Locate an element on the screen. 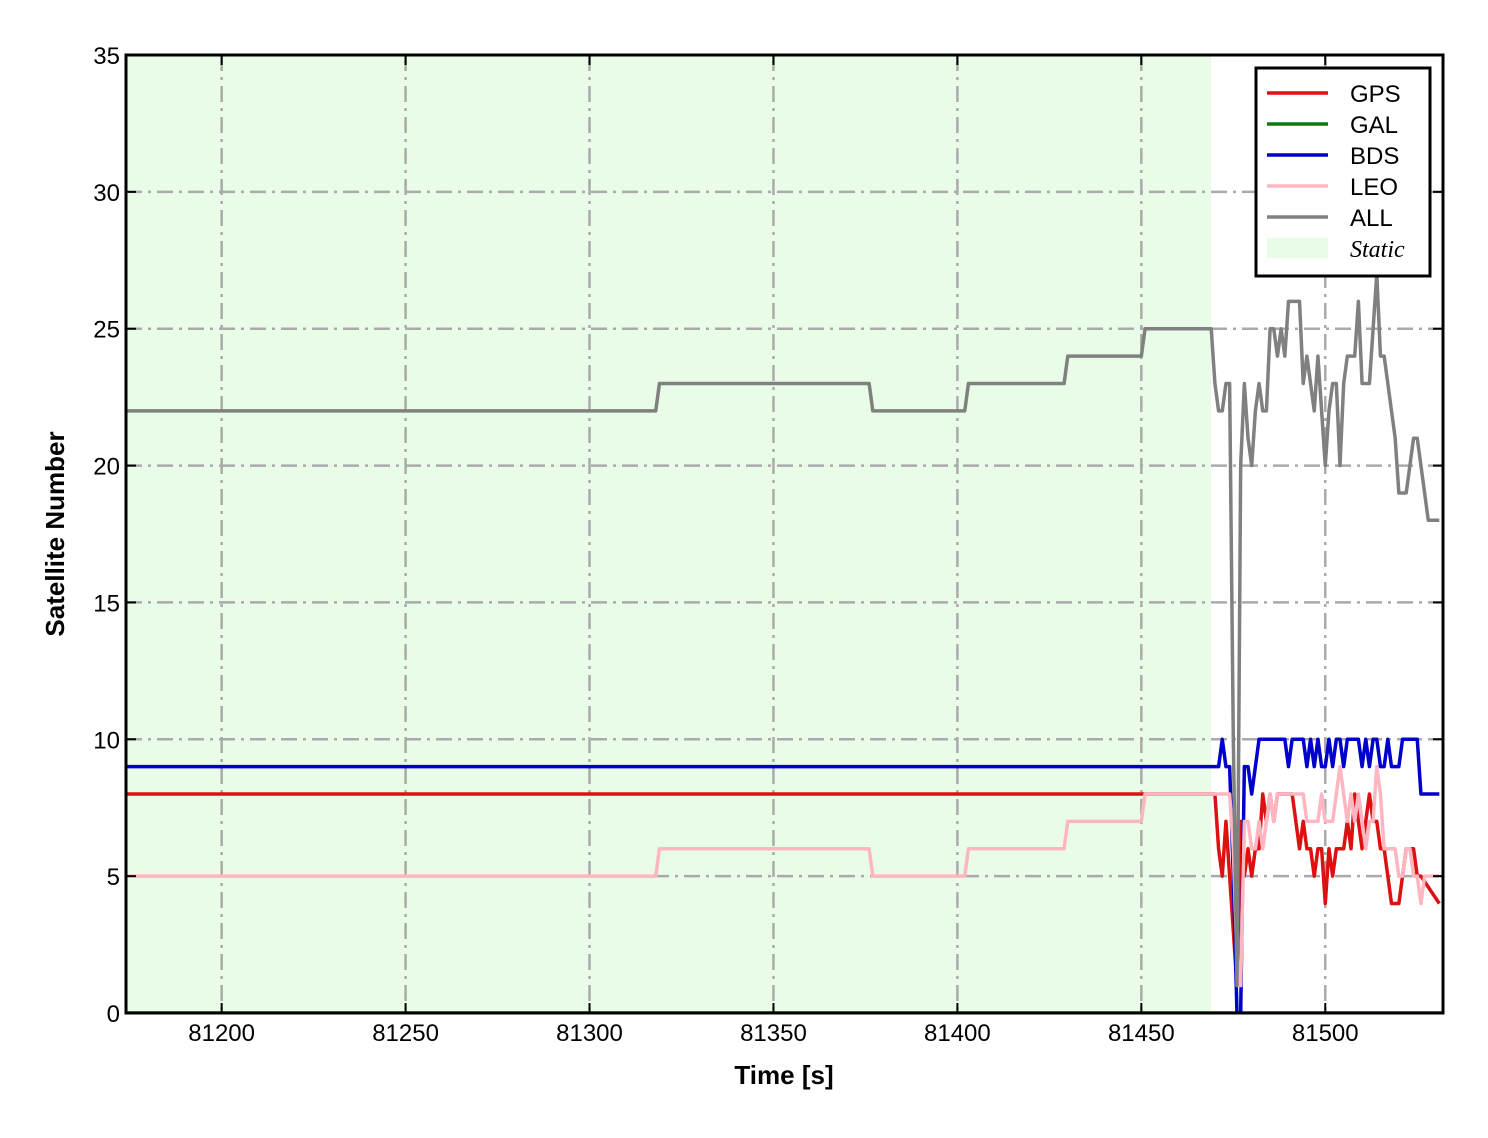 This screenshot has width=1488, height=1138. legend-label: ALL is located at coordinates (1371, 218).